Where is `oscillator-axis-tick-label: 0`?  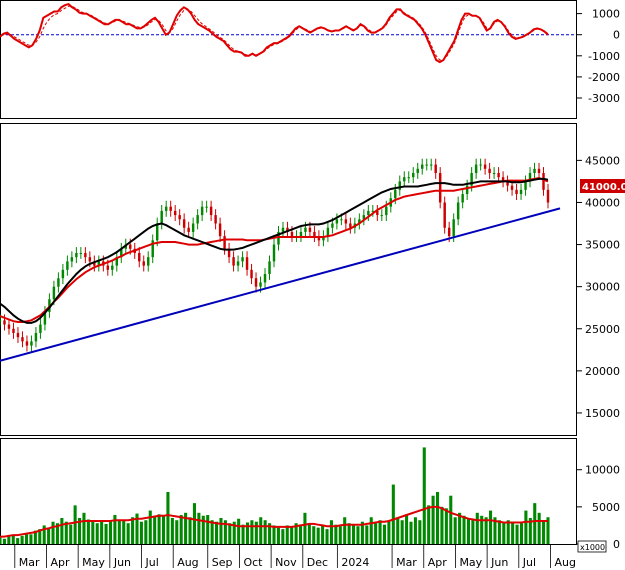
oscillator-axis-tick-label: 0 is located at coordinates (616, 35).